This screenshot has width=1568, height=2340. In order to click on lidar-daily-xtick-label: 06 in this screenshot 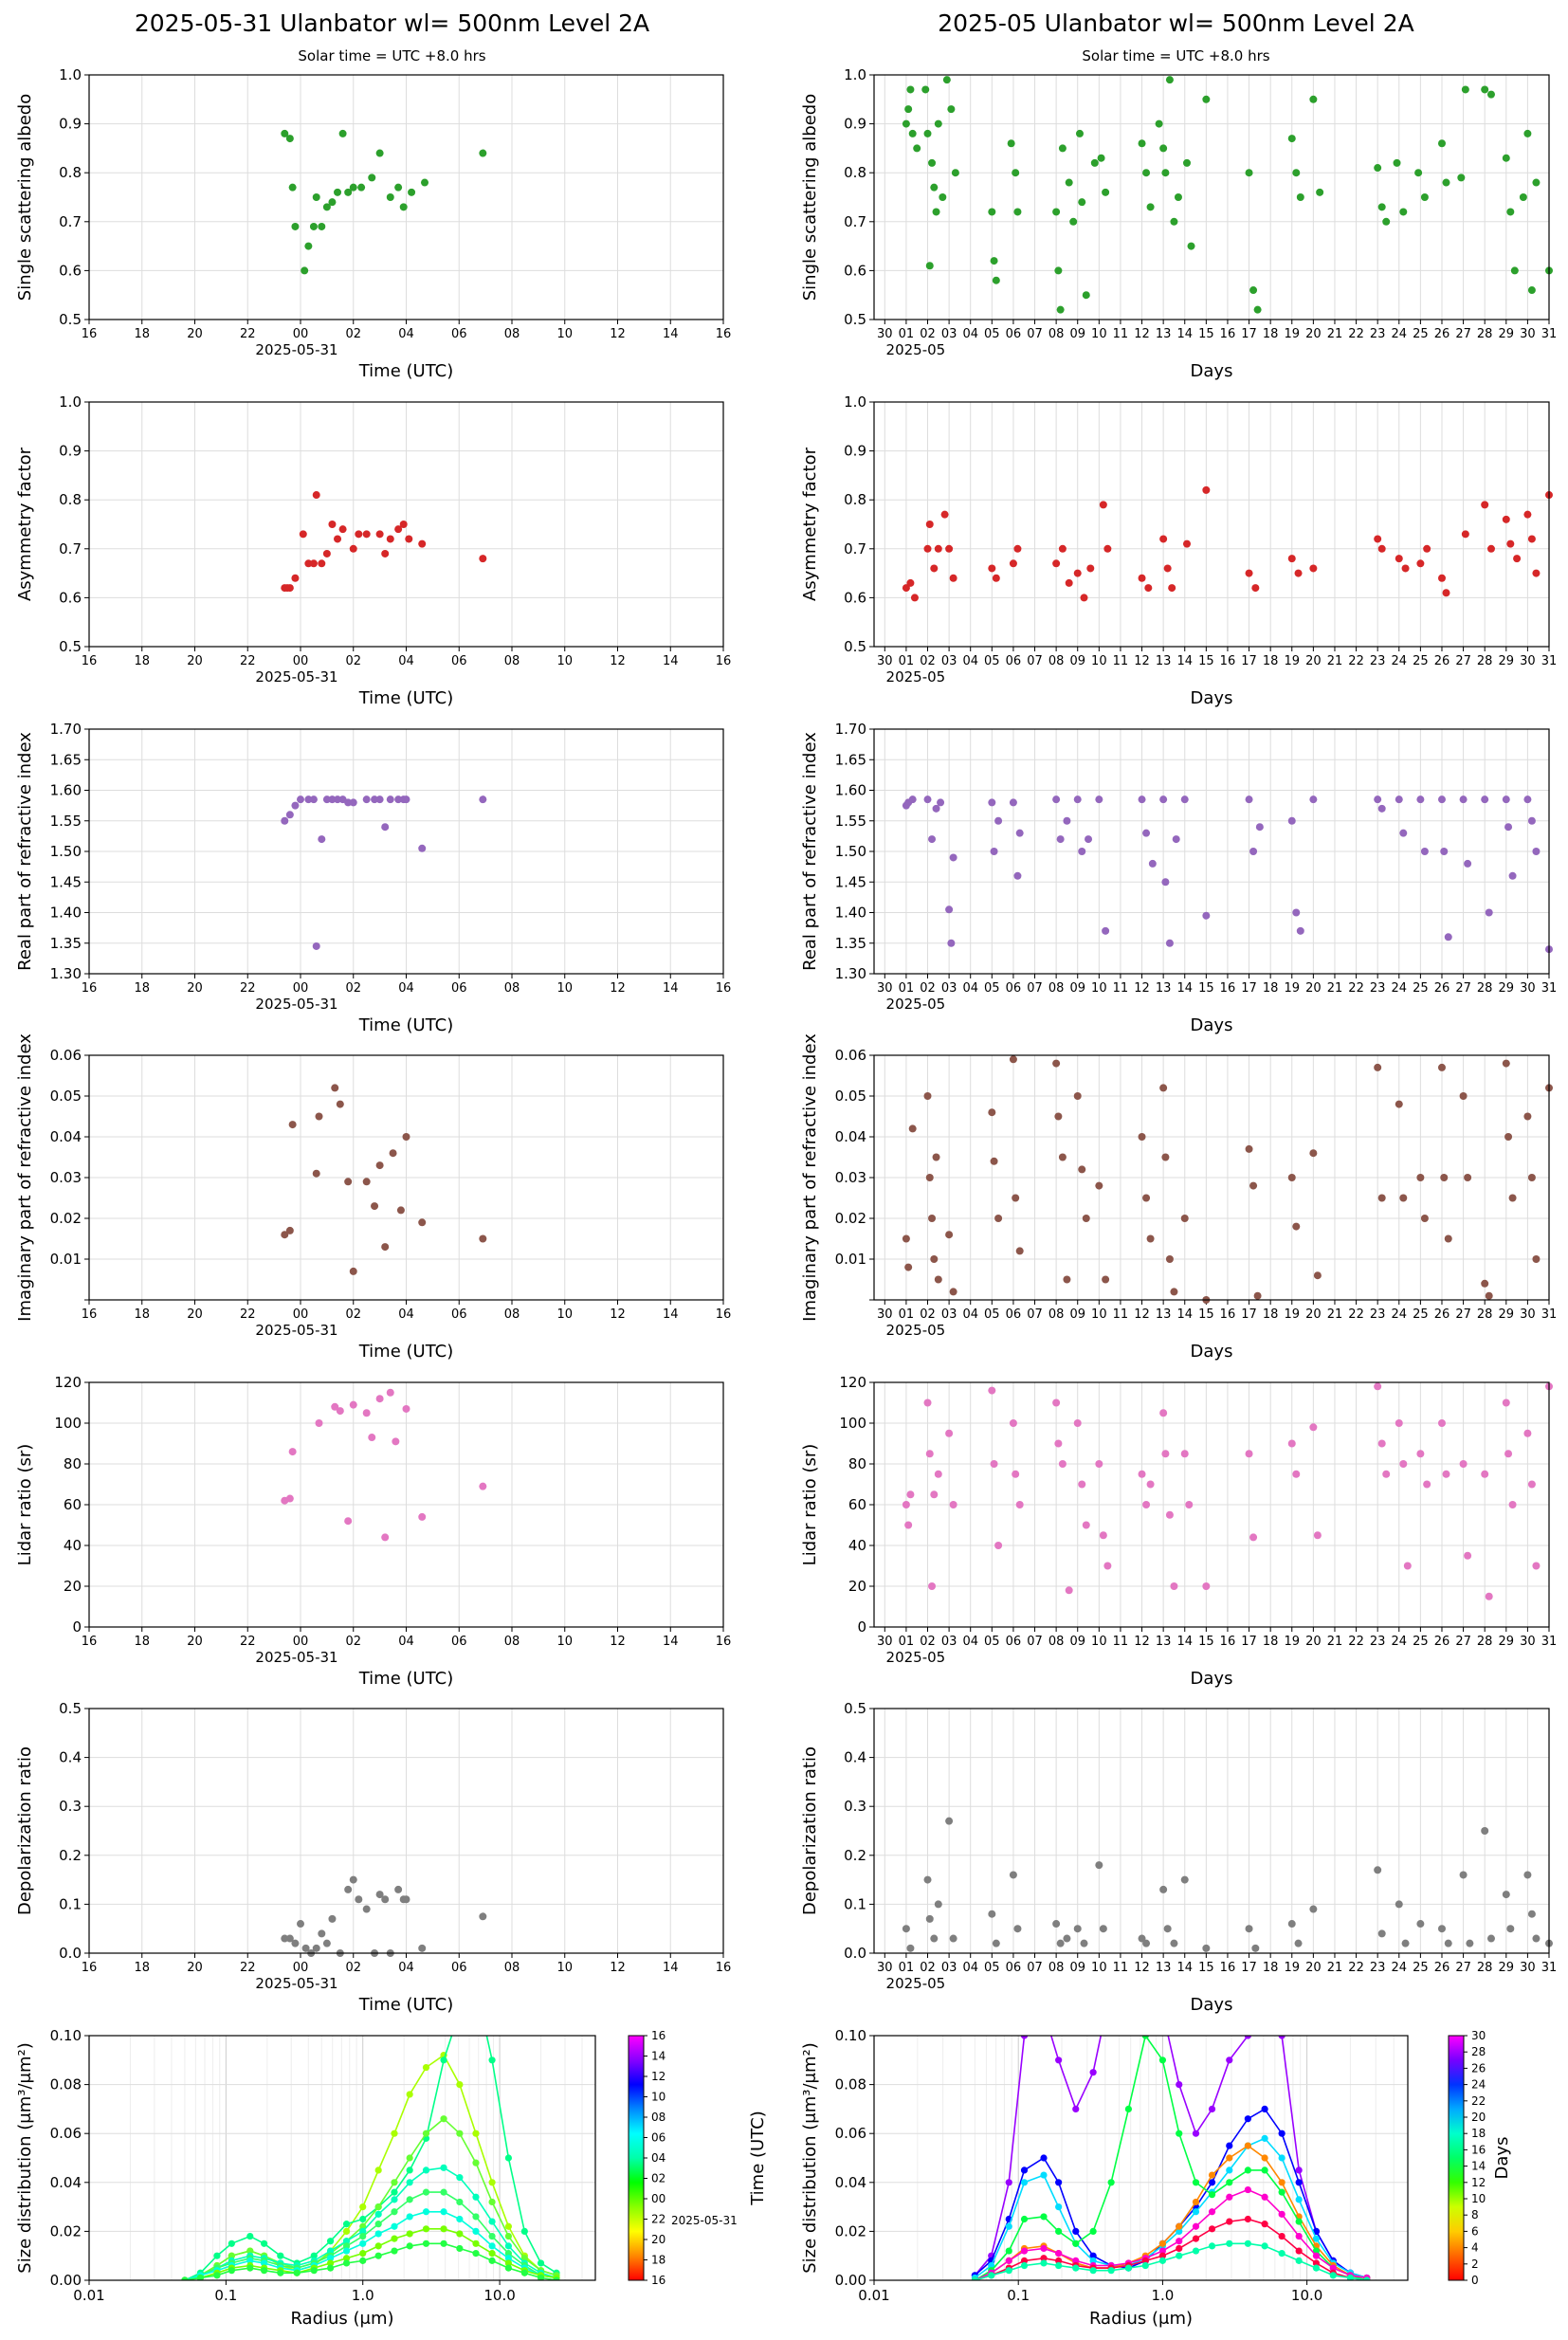, I will do `click(459, 1642)`.